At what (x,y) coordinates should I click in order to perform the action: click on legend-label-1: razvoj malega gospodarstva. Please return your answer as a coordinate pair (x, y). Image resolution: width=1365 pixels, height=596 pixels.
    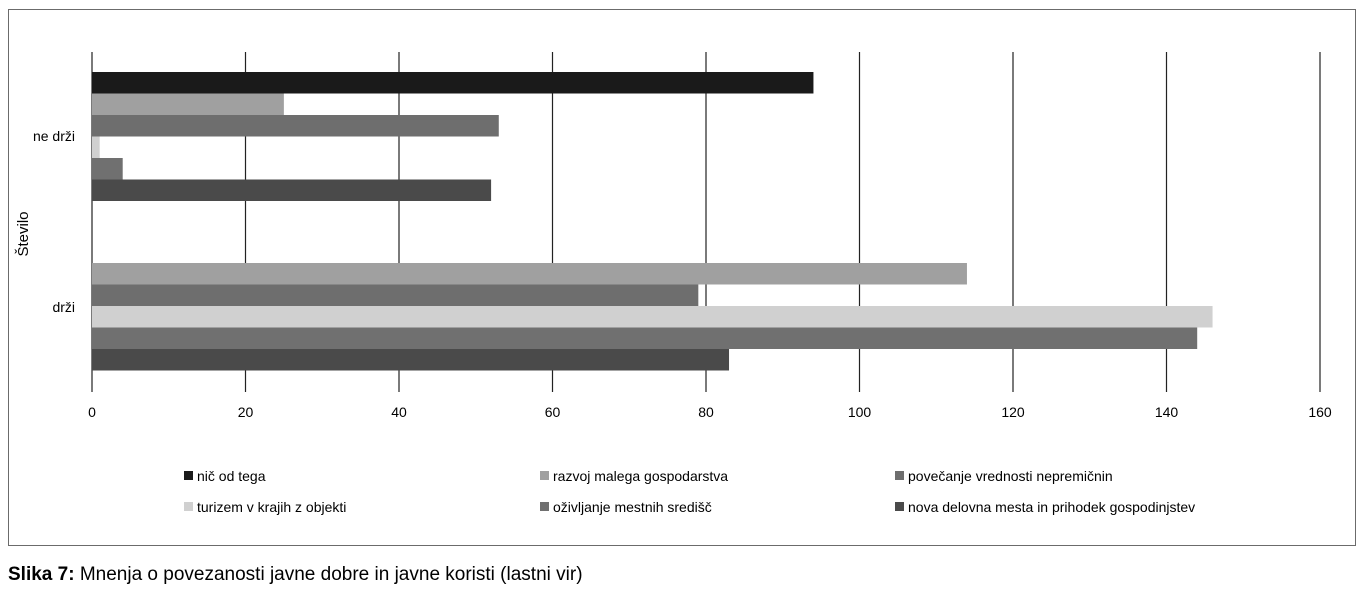
    Looking at the image, I should click on (640, 476).